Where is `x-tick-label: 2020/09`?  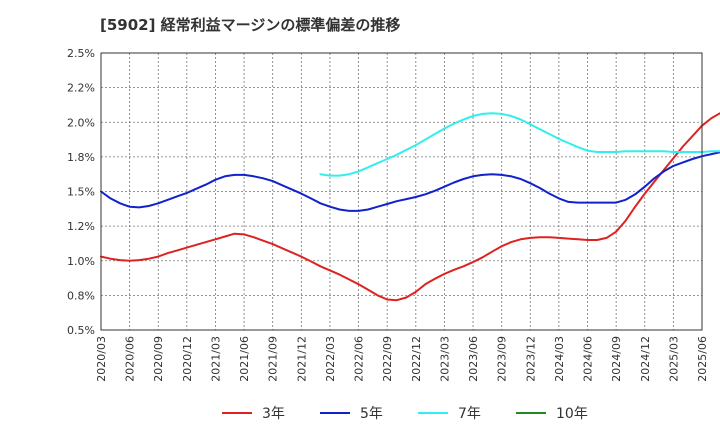 x-tick-label: 2020/09 is located at coordinates (158, 359).